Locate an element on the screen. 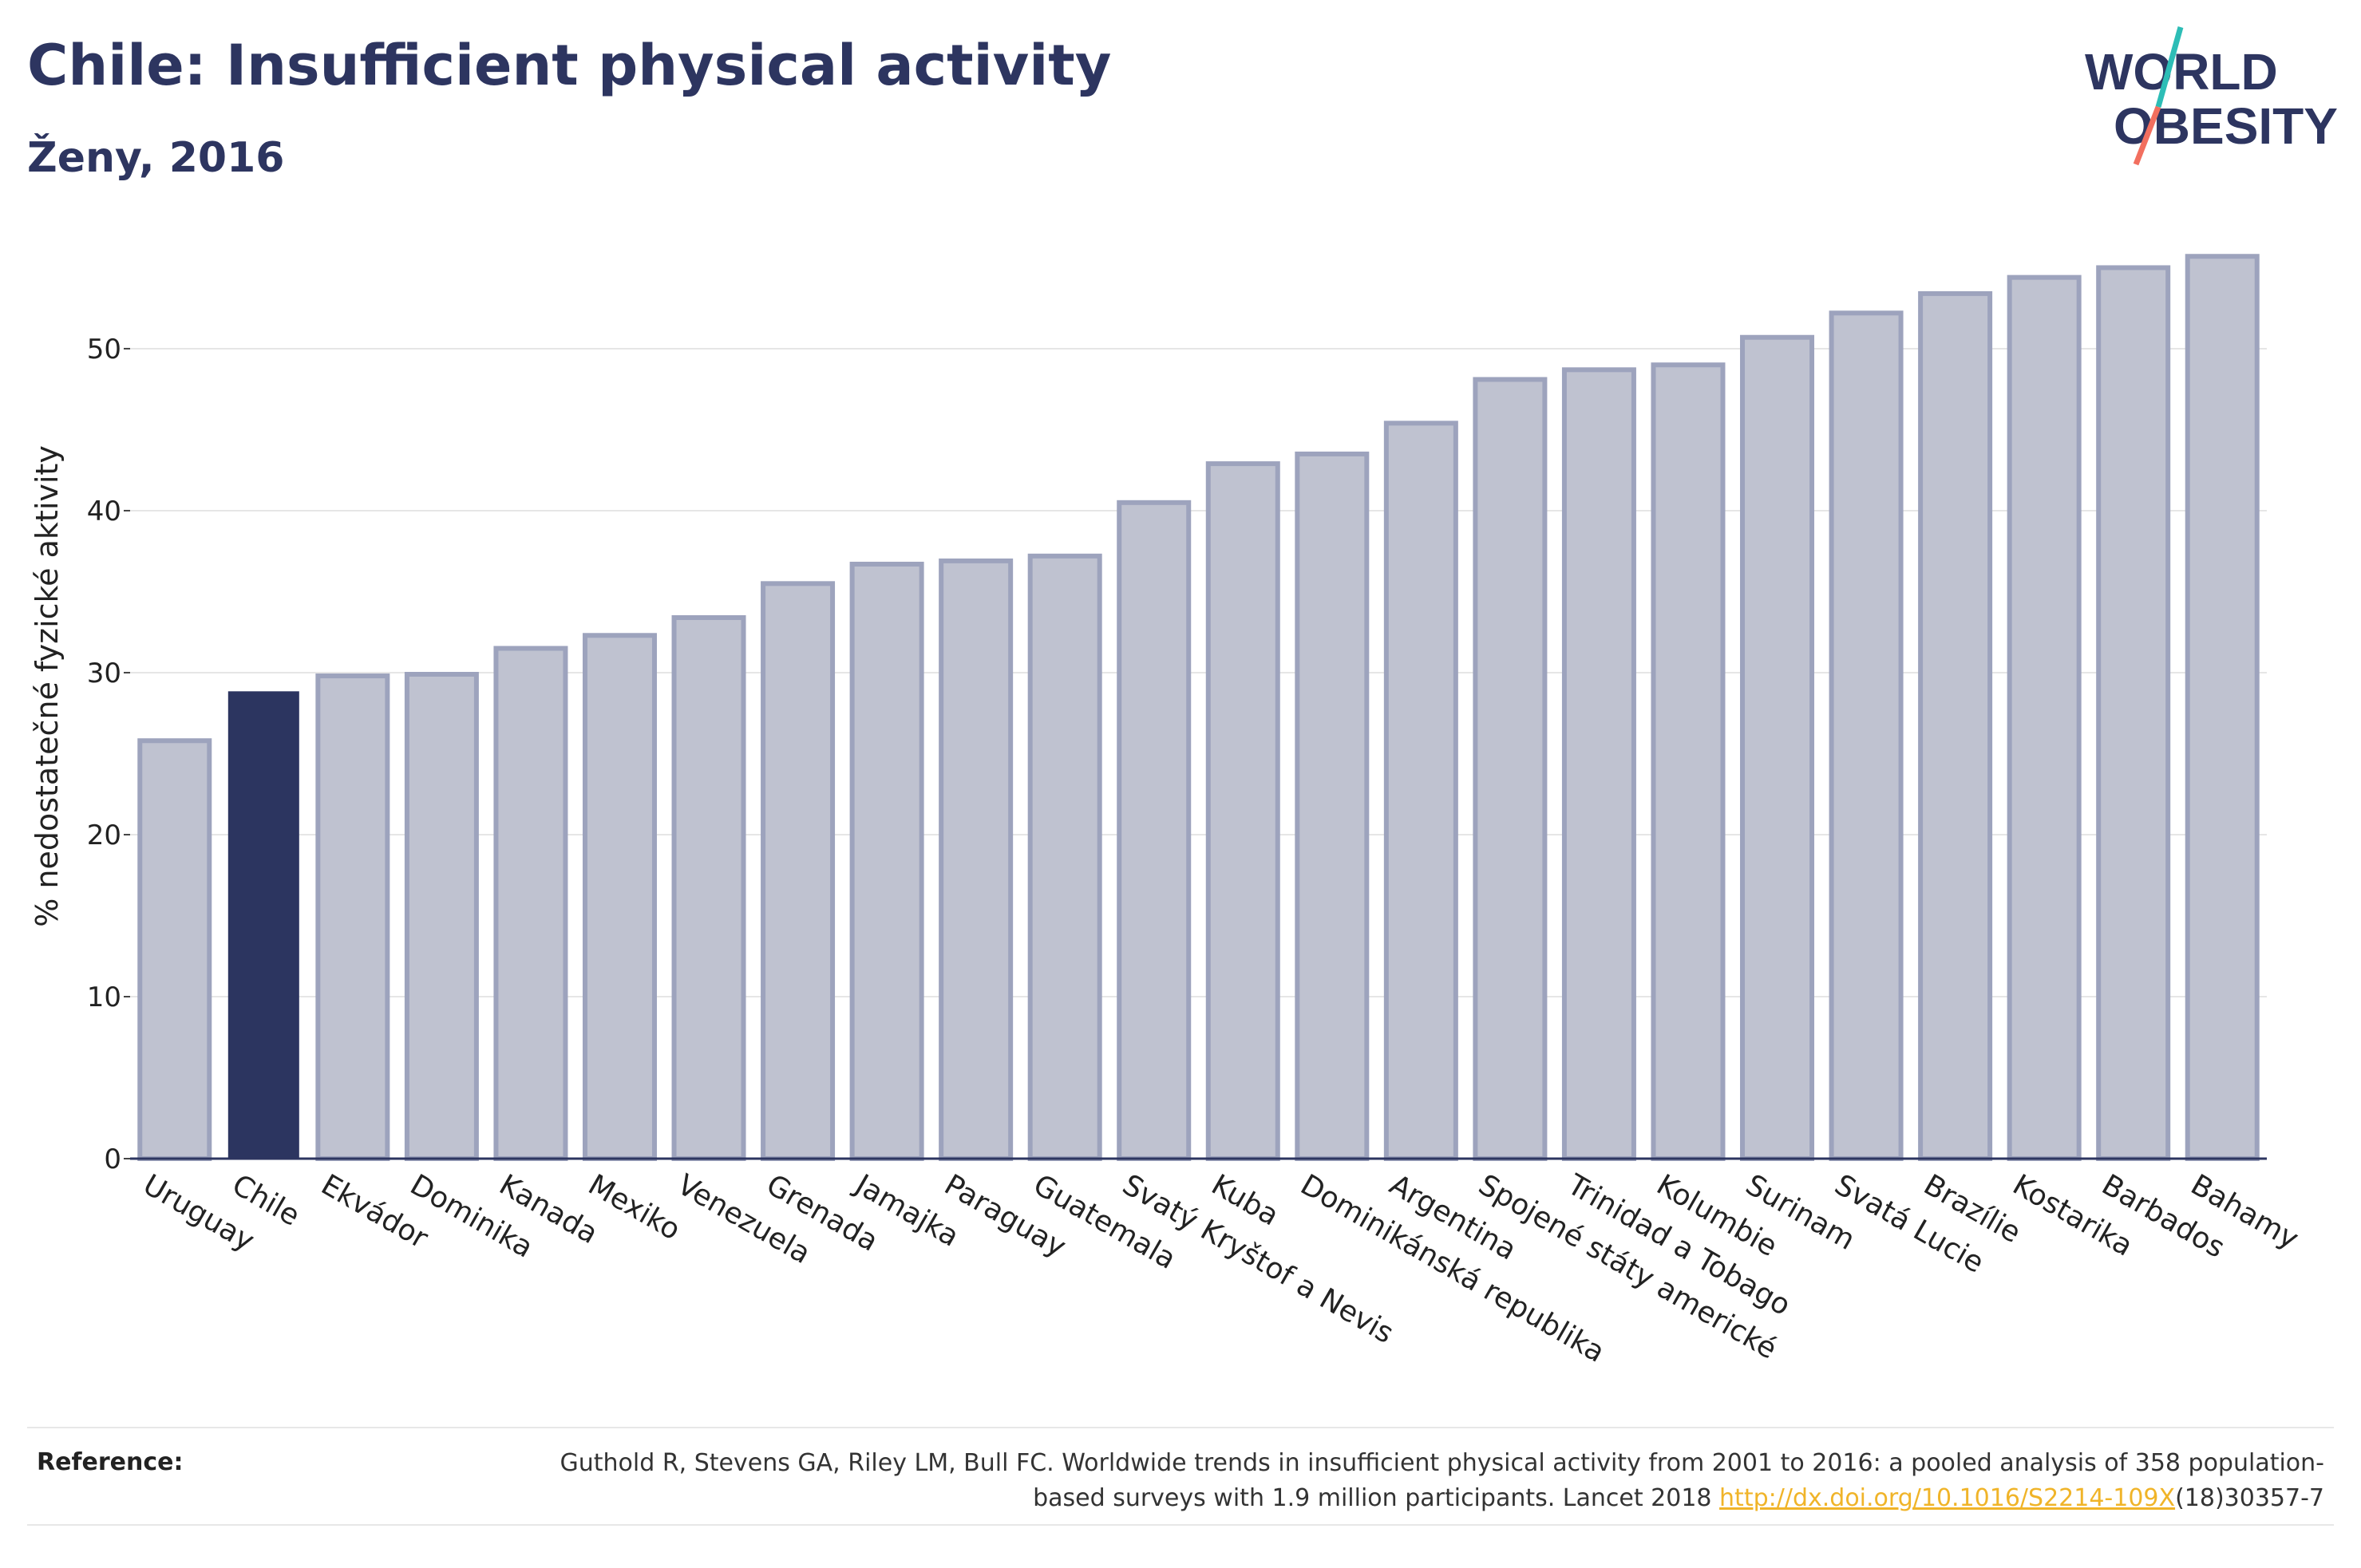 The height and width of the screenshot is (1568, 2361). bar-uruguay is located at coordinates (174, 949).